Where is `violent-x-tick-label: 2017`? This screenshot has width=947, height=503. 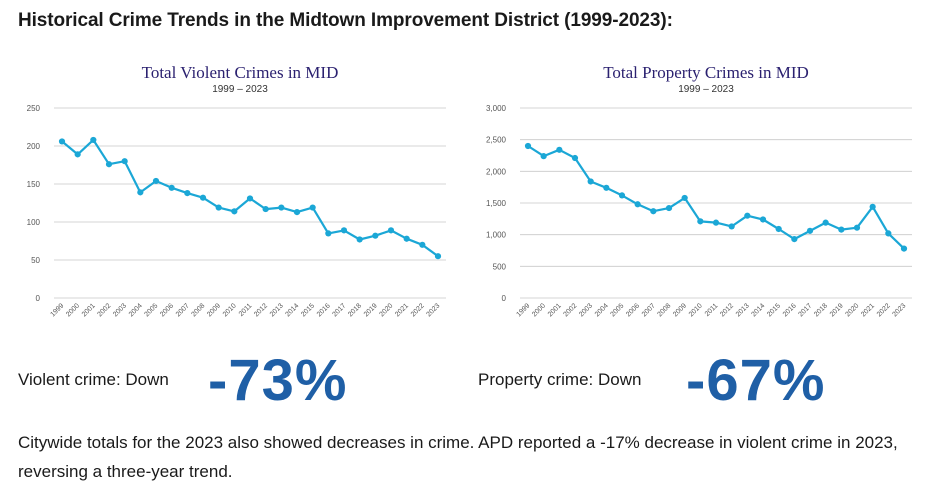
violent-x-tick-label: 2017 is located at coordinates (339, 310).